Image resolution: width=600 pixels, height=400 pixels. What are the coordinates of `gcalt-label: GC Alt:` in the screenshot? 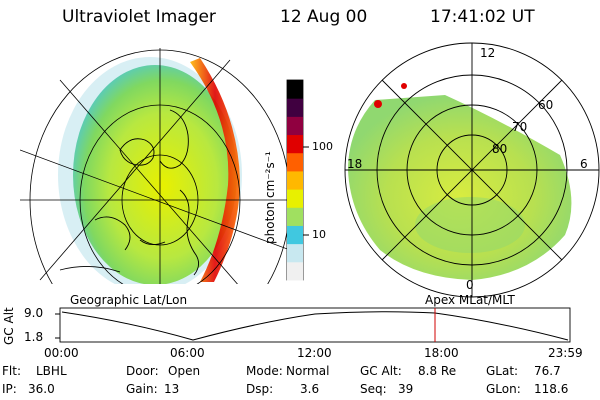 It's located at (381, 371).